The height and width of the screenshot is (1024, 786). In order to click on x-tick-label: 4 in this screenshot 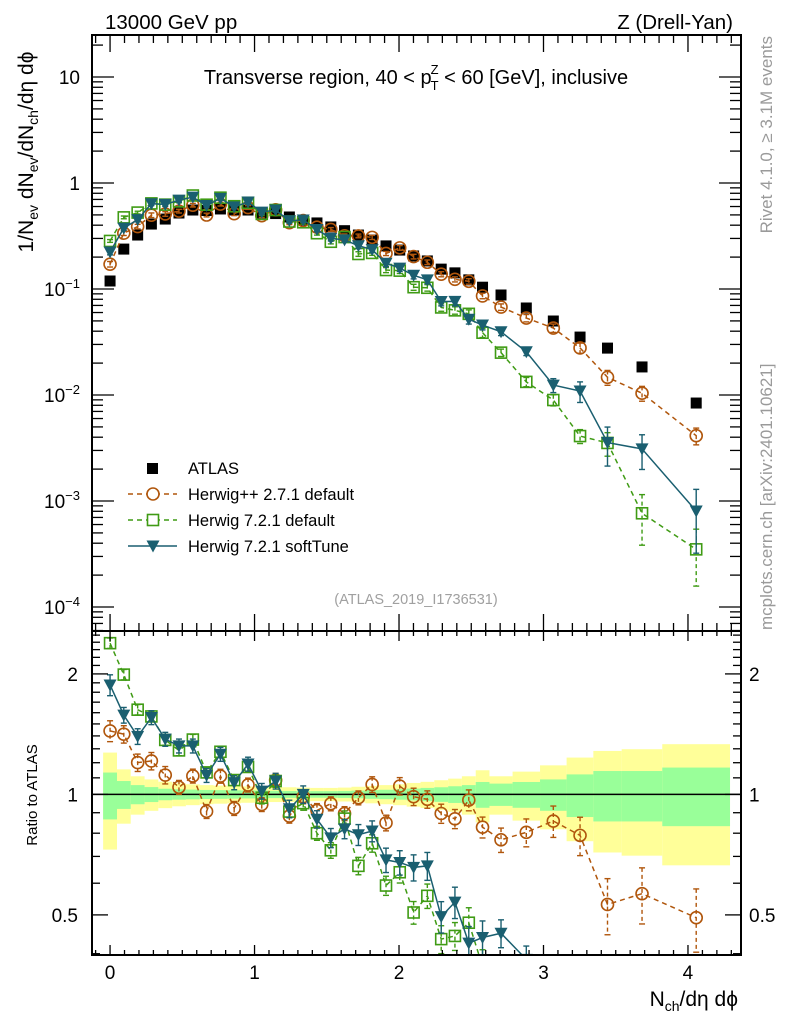, I will do `click(688, 973)`.